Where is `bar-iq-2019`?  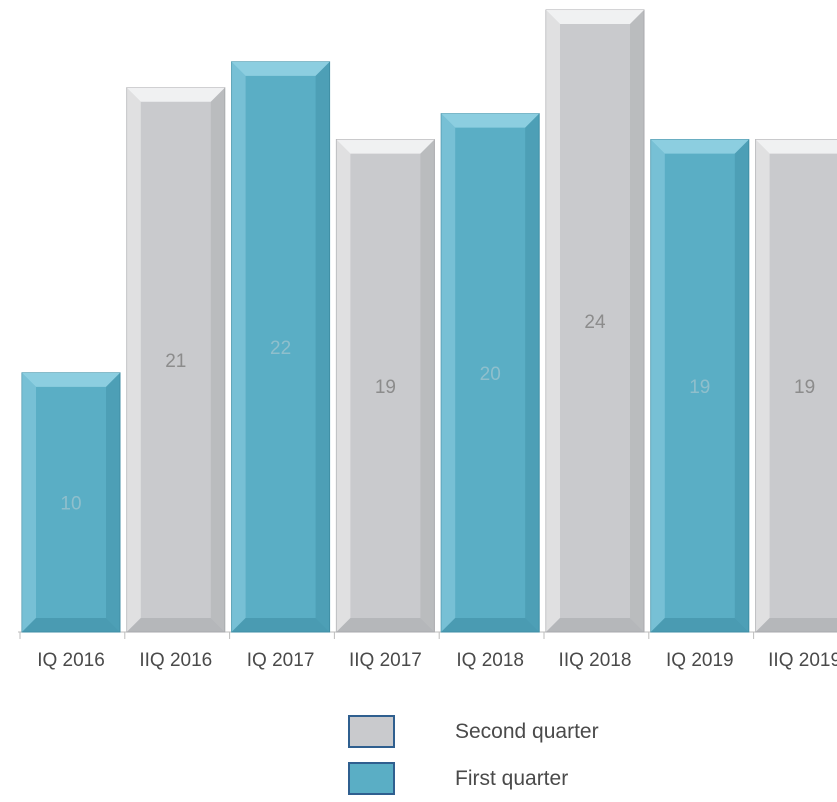
bar-iq-2019 is located at coordinates (700, 386).